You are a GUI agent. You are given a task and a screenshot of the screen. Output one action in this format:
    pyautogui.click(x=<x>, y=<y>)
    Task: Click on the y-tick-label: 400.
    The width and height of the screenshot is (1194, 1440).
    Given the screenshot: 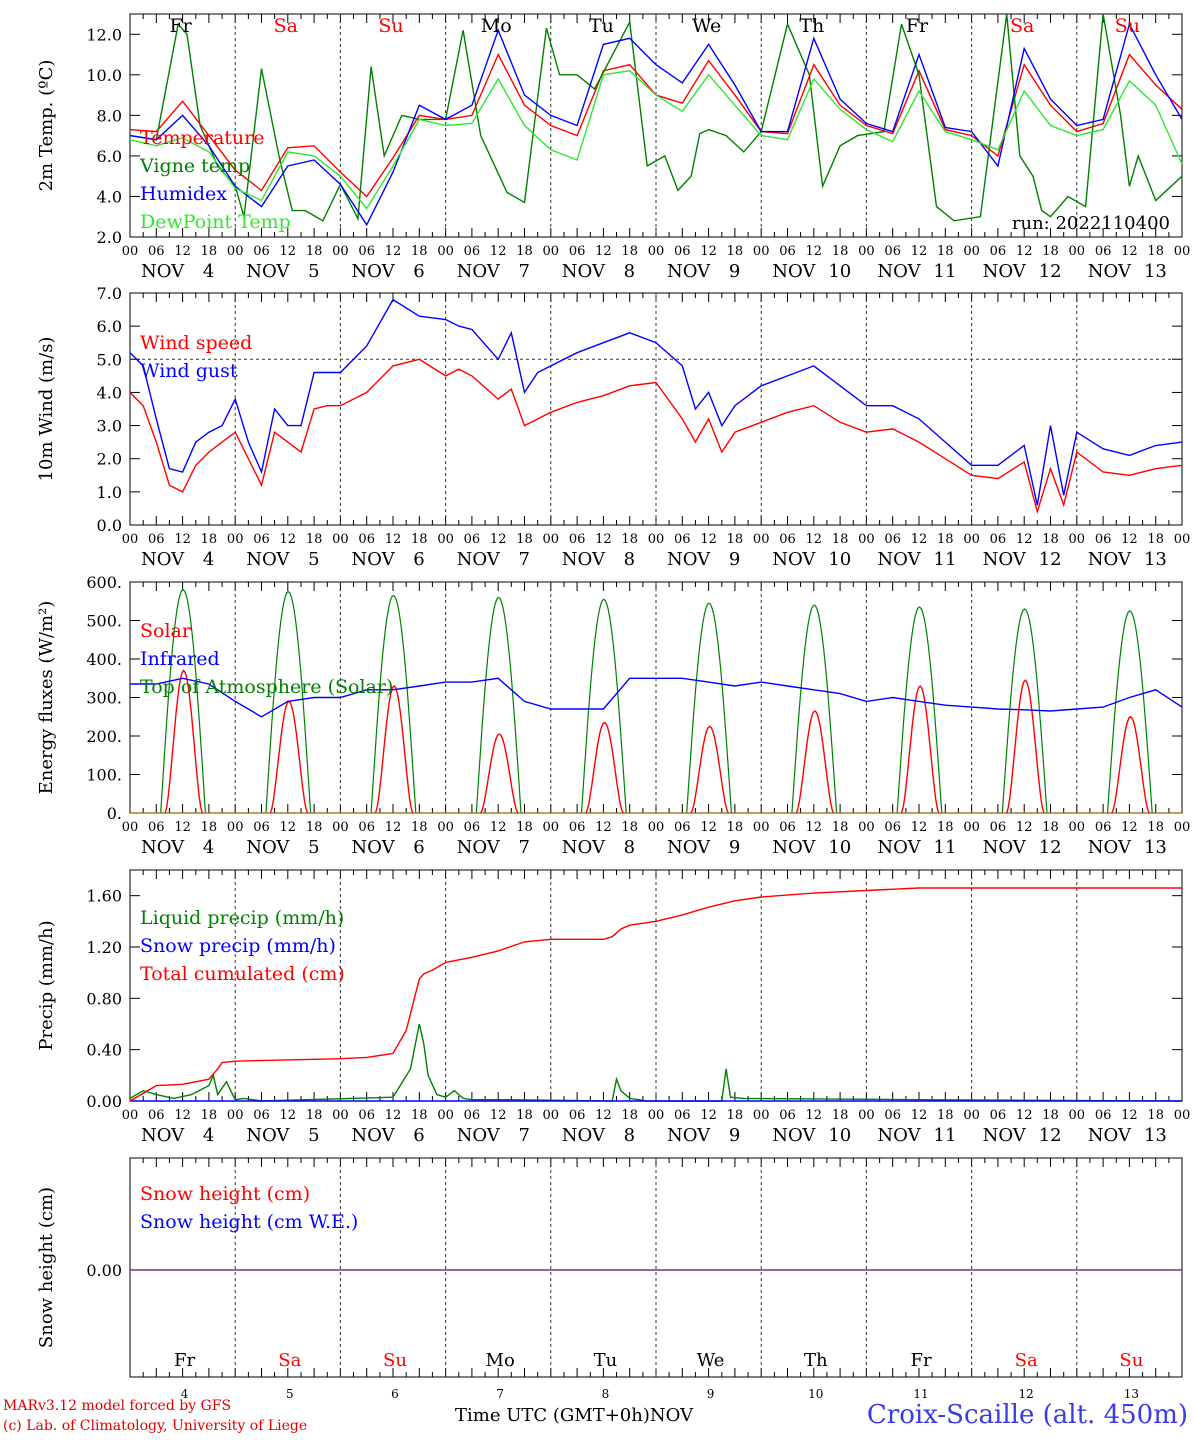 What is the action you would take?
    pyautogui.click(x=104, y=659)
    